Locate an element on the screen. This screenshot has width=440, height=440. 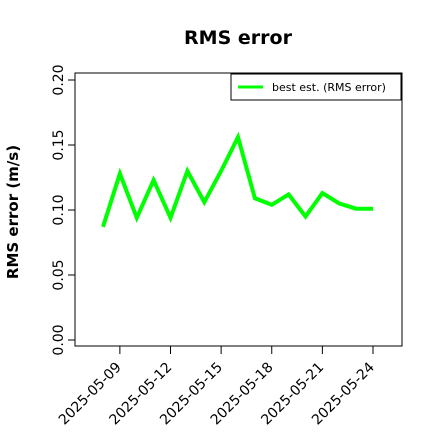
y-axis-label: RMS error (m/s) is located at coordinates (13, 212).